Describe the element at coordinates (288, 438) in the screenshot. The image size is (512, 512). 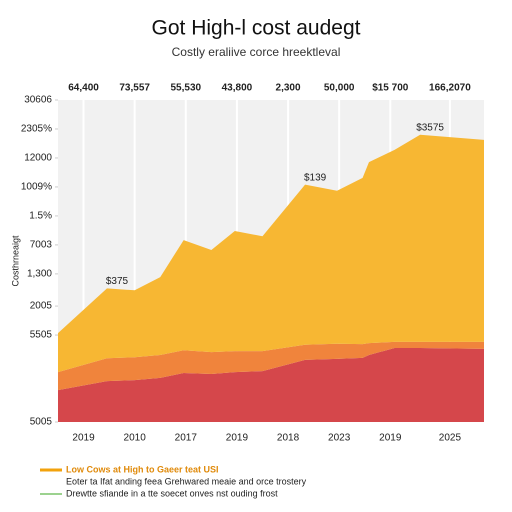
I see `x-tick-label: 2018` at that location.